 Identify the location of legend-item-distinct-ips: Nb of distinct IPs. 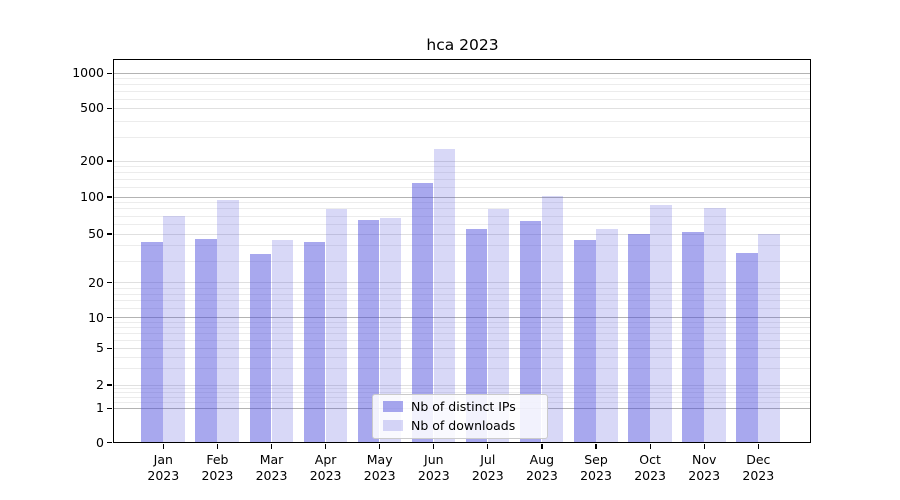
(460, 406).